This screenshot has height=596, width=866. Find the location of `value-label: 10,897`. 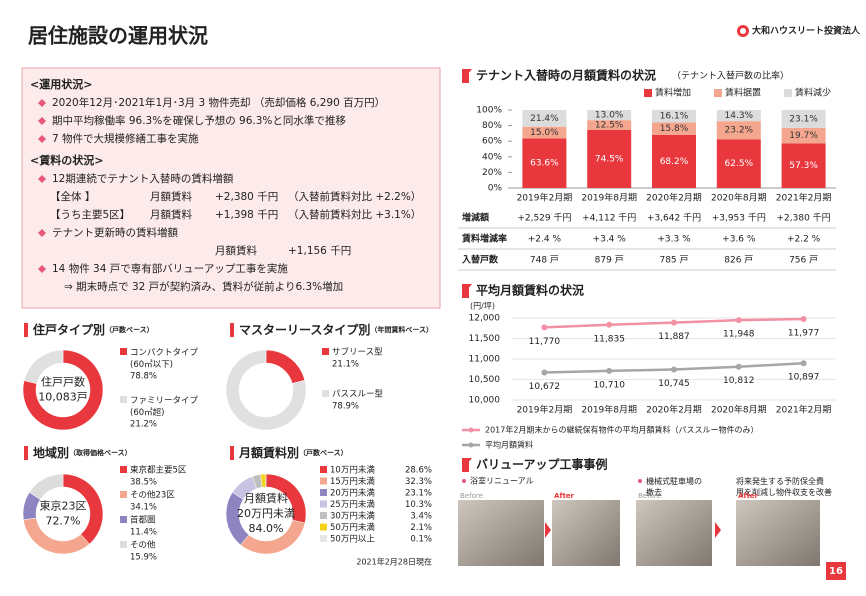

value-label: 10,897 is located at coordinates (804, 378).